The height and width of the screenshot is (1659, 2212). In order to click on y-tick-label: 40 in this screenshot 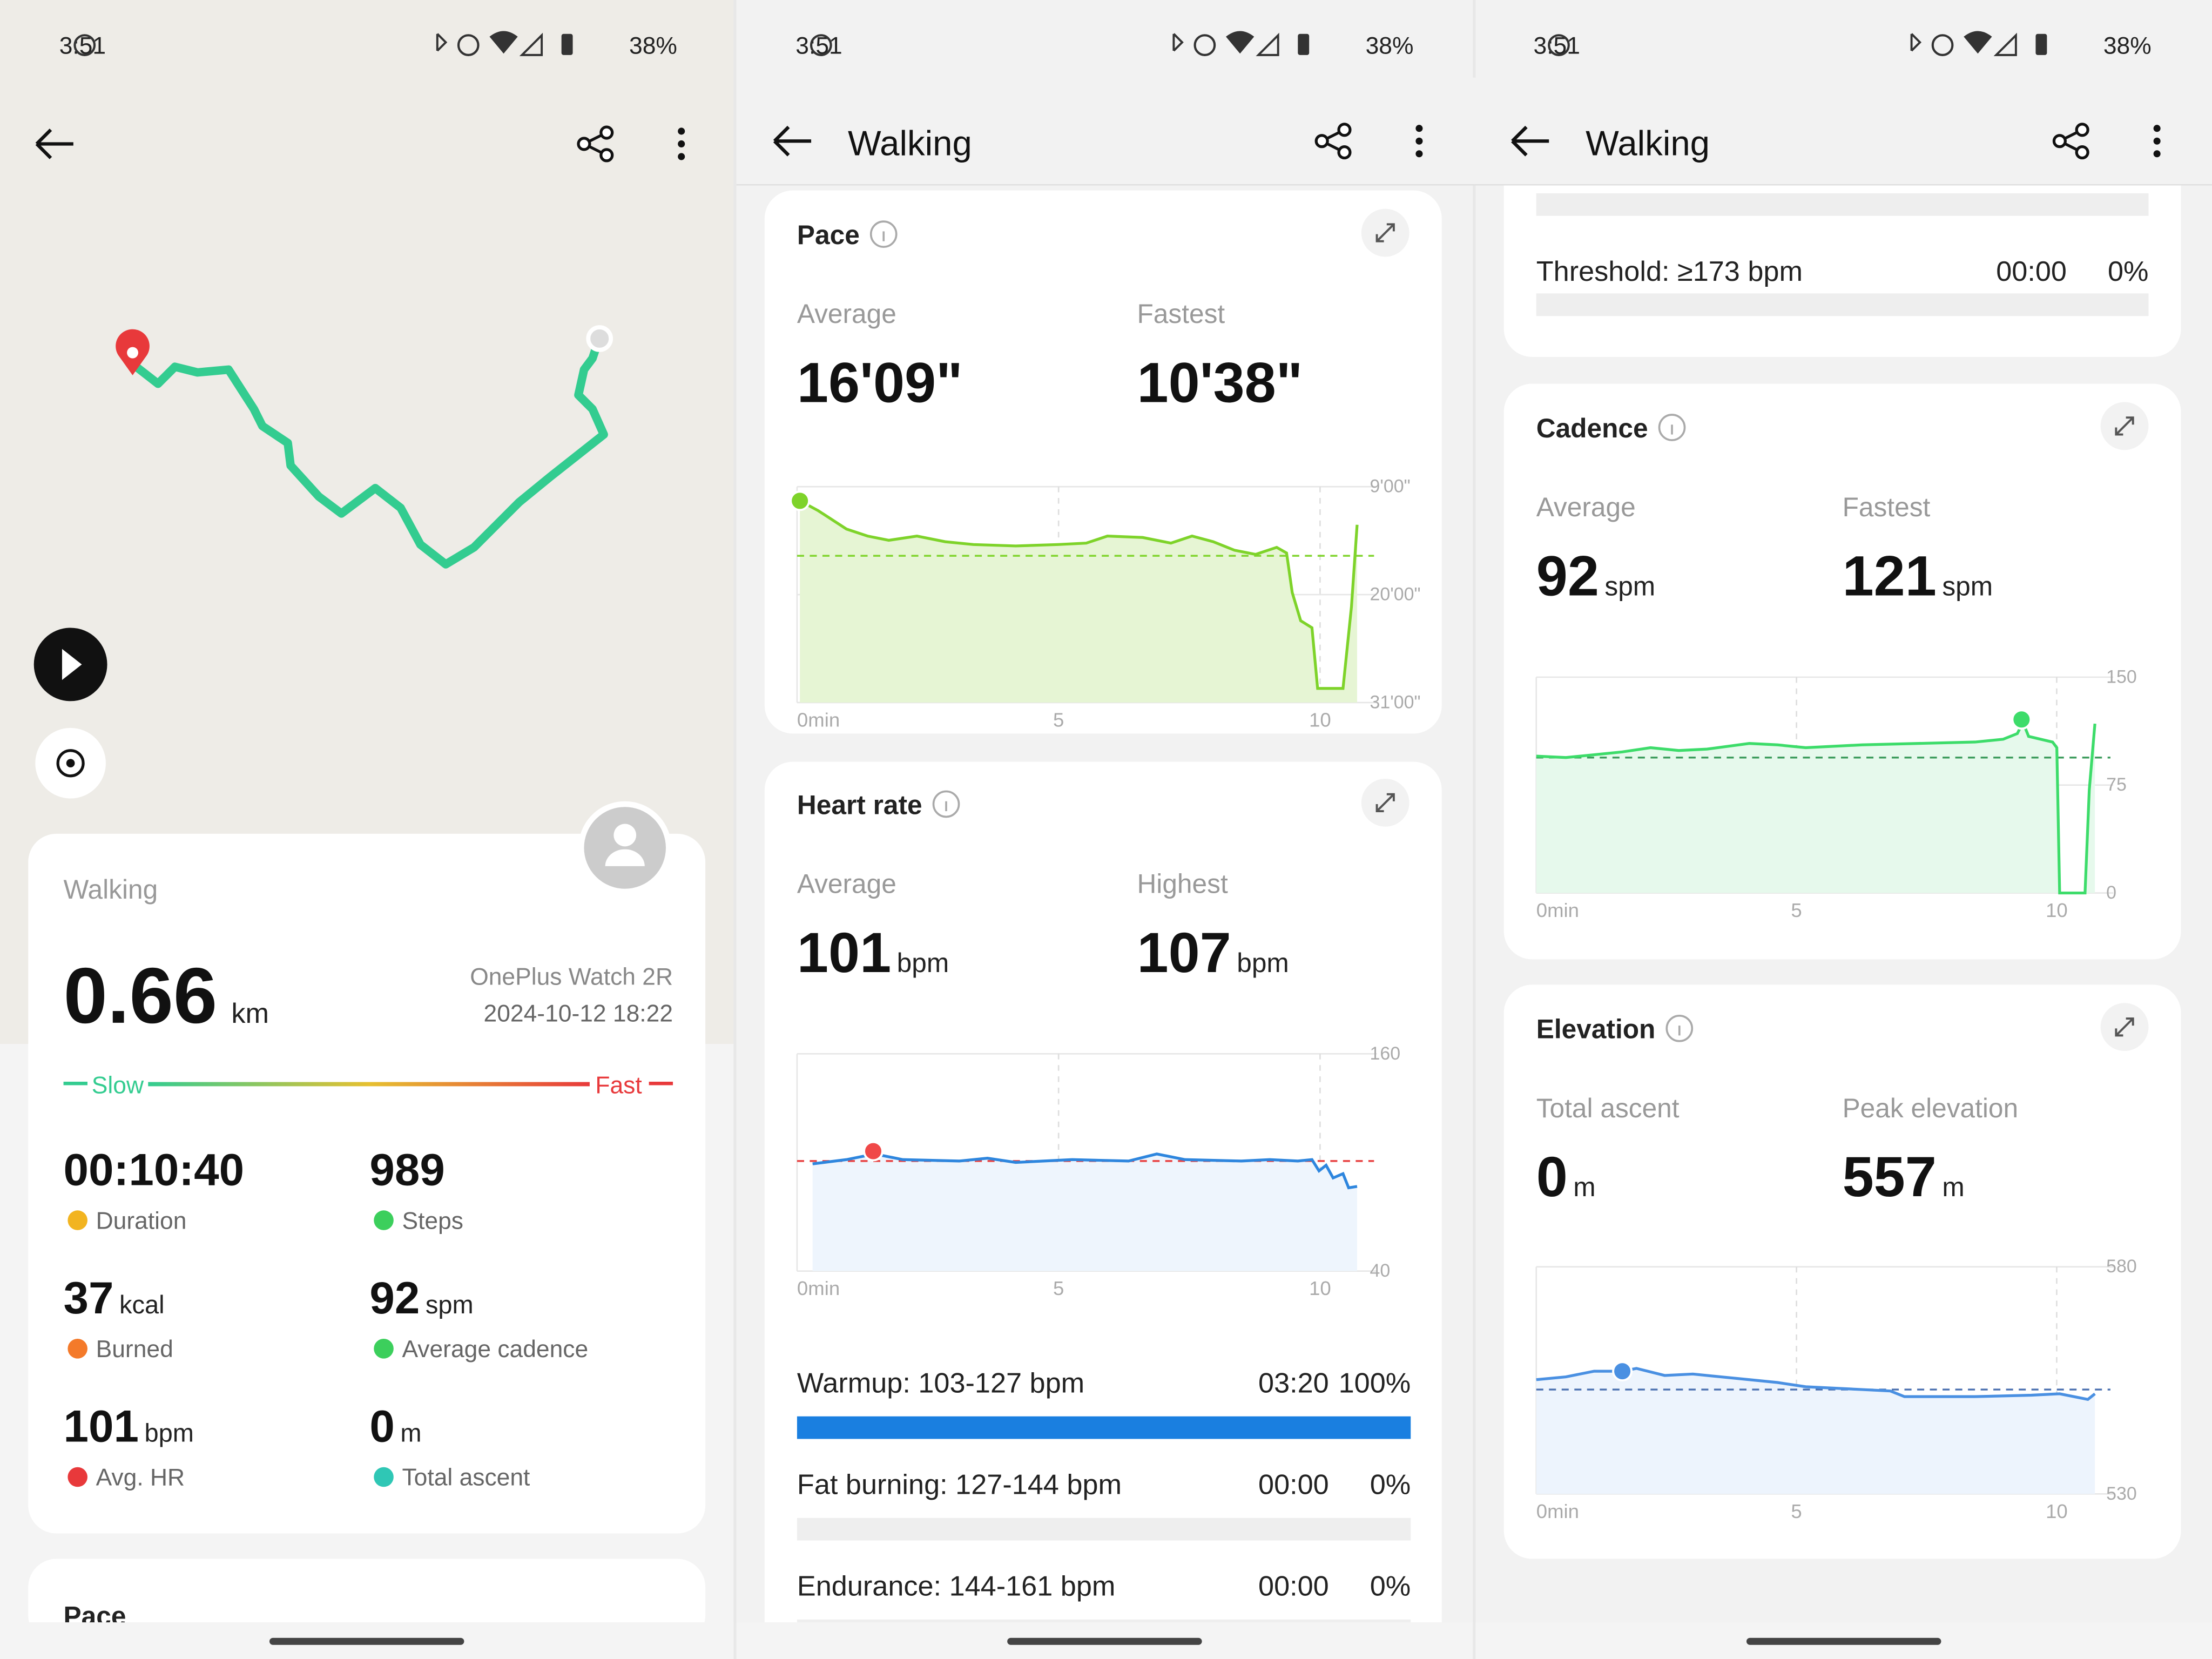, I will do `click(1380, 1270)`.